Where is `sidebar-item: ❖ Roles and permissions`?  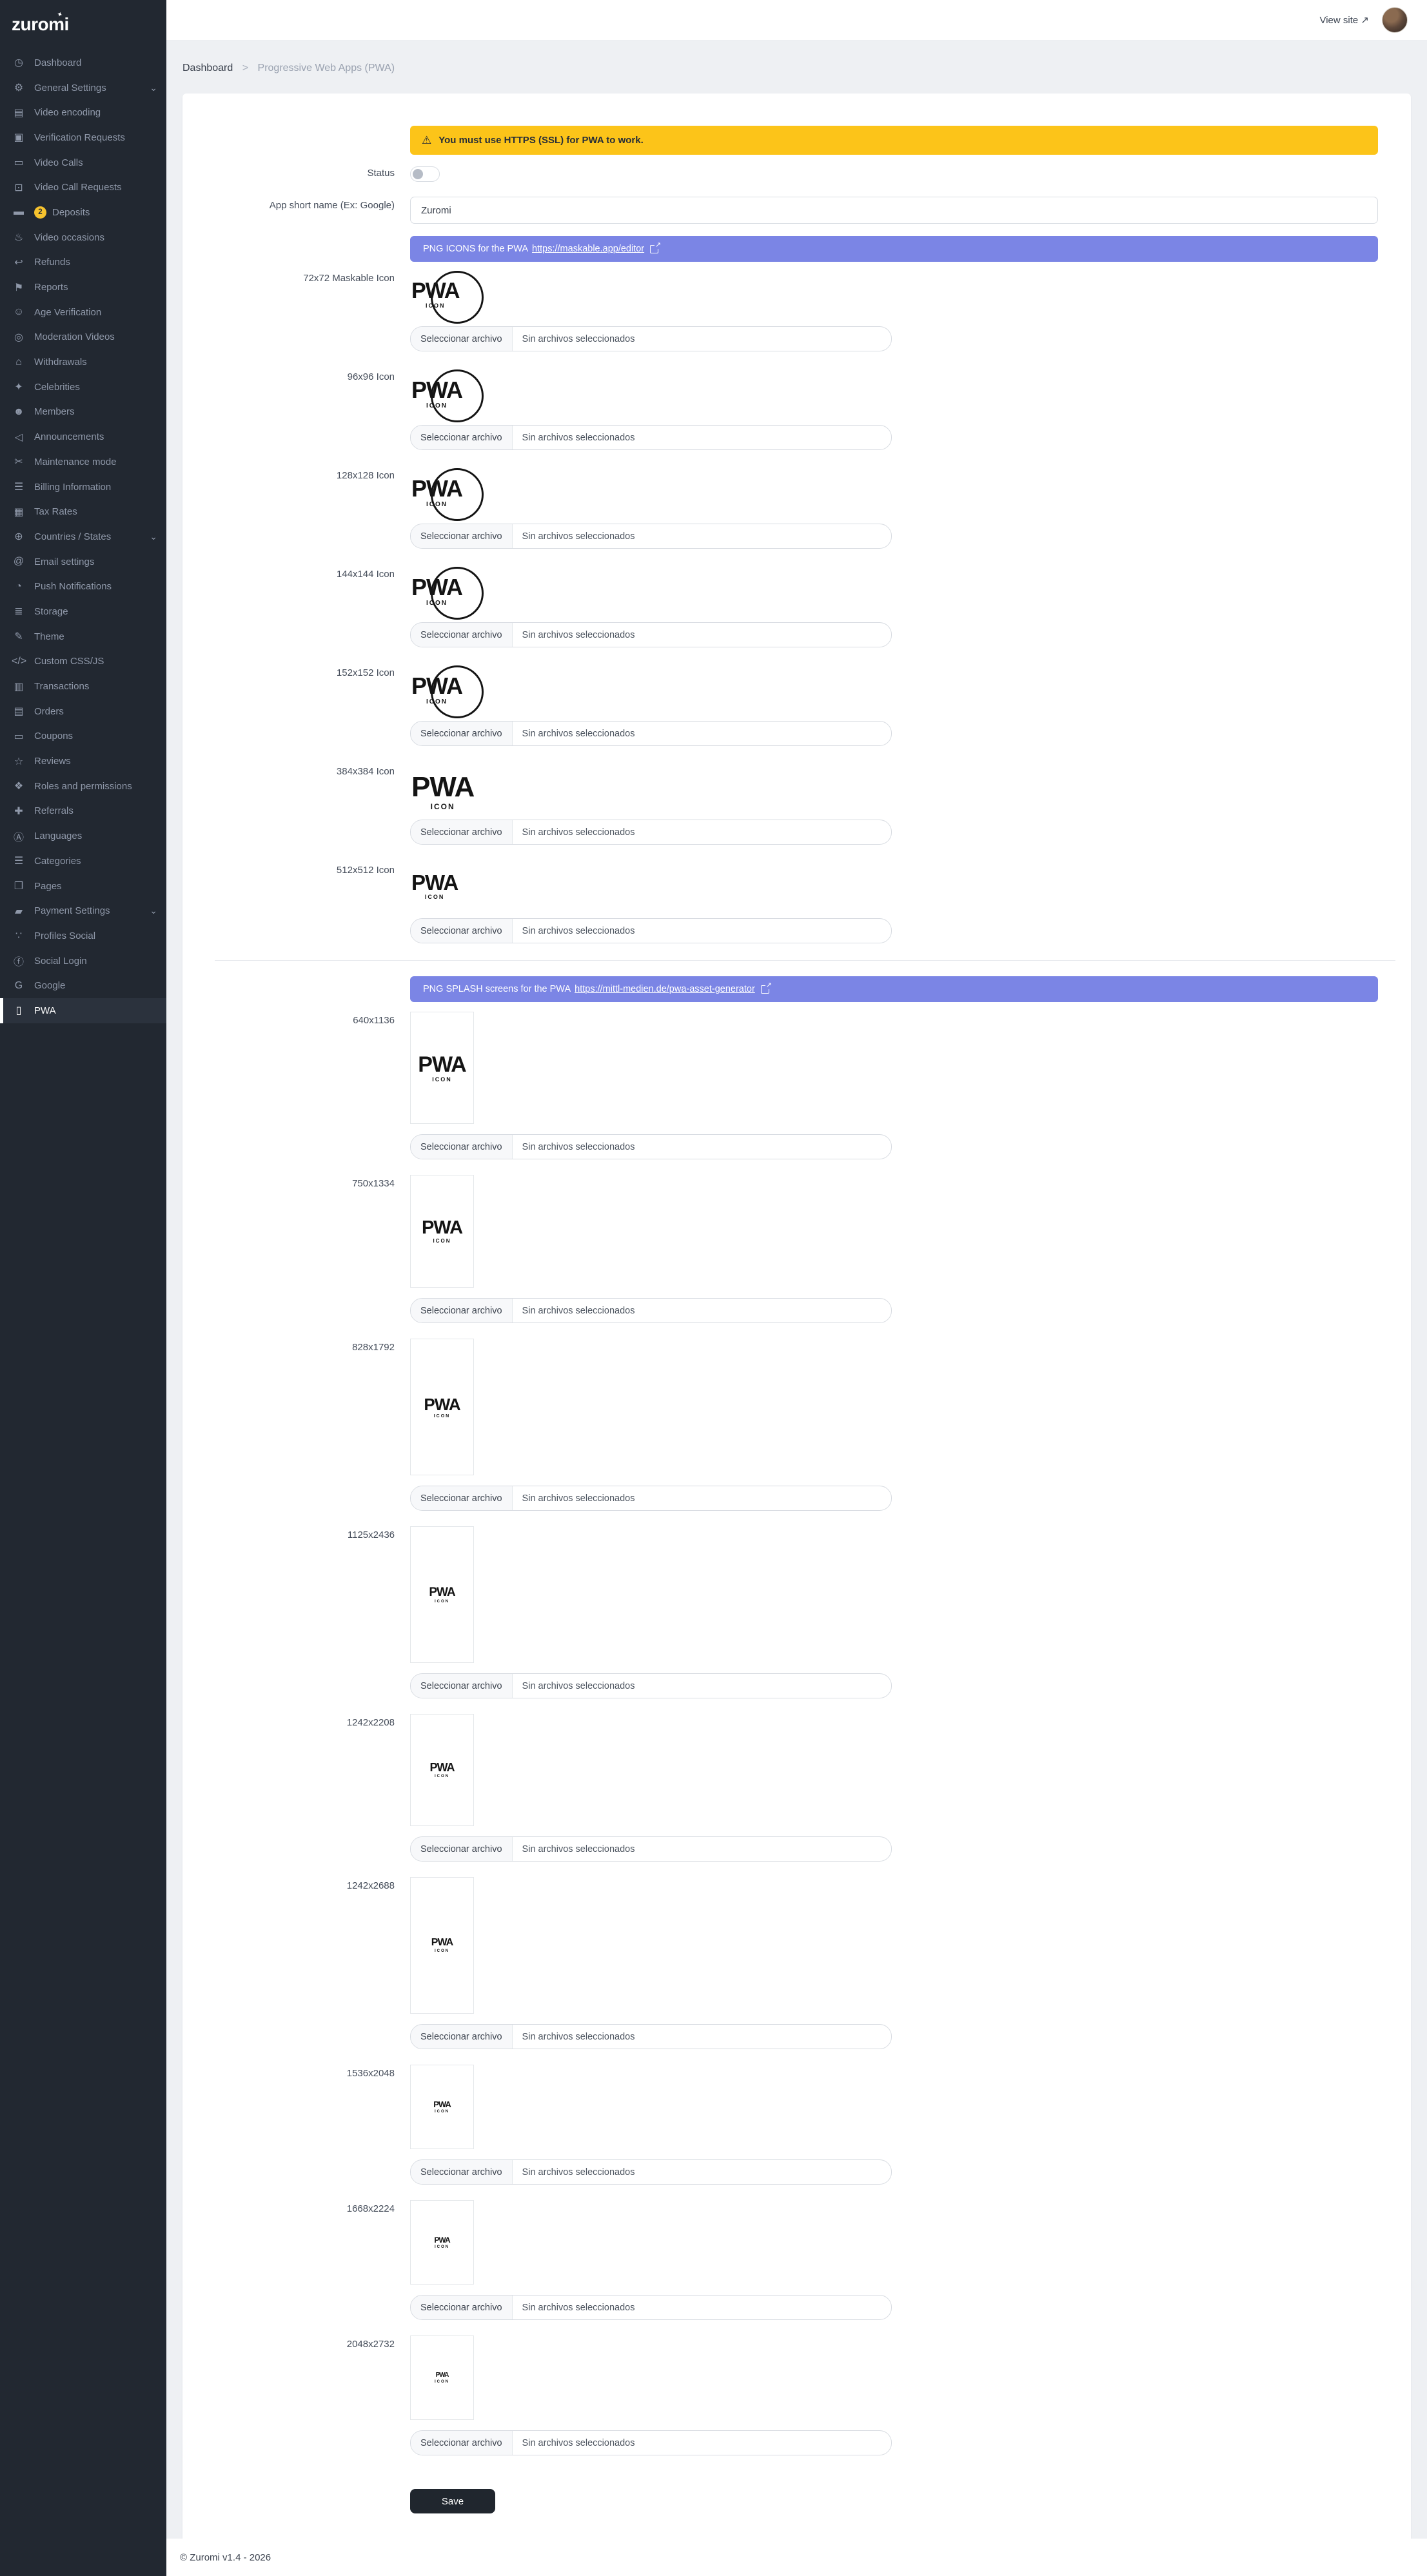
sidebar-item: ❖ Roles and permissions is located at coordinates (83, 786).